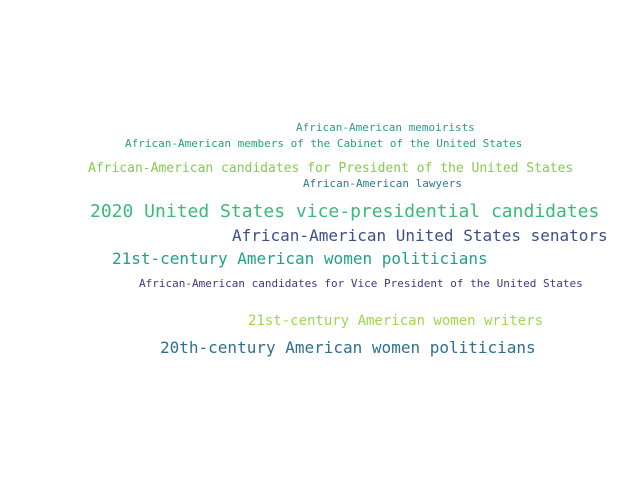 The image size is (640, 480). Describe the element at coordinates (382, 183) in the screenshot. I see `word-african-american-lawyers: African-American lawyers` at that location.